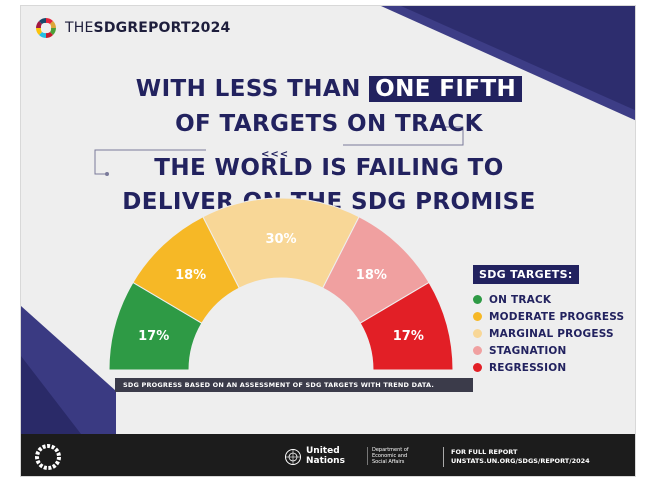 Image resolution: width=650 pixels, height=487 pixels. I want to click on desa-line2: Economic and, so click(390, 456).